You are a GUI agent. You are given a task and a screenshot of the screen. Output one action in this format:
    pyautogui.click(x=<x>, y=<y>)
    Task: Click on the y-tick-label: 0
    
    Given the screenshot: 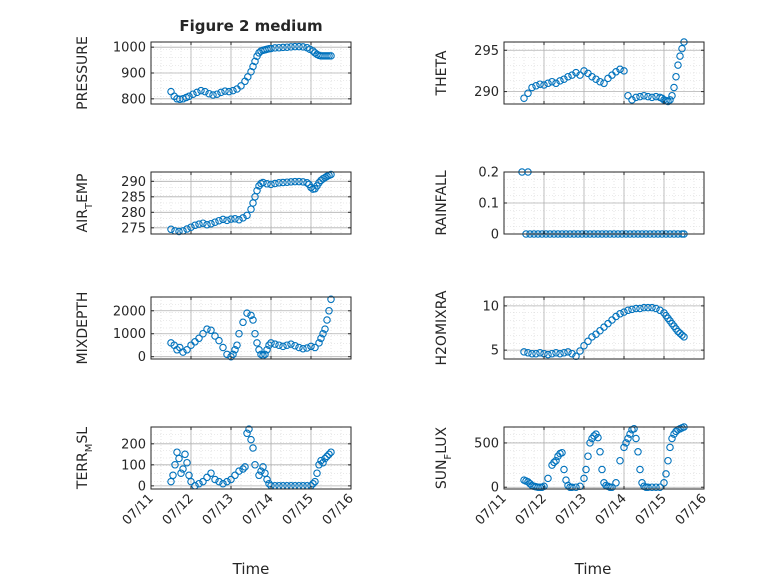 What is the action you would take?
    pyautogui.click(x=495, y=488)
    